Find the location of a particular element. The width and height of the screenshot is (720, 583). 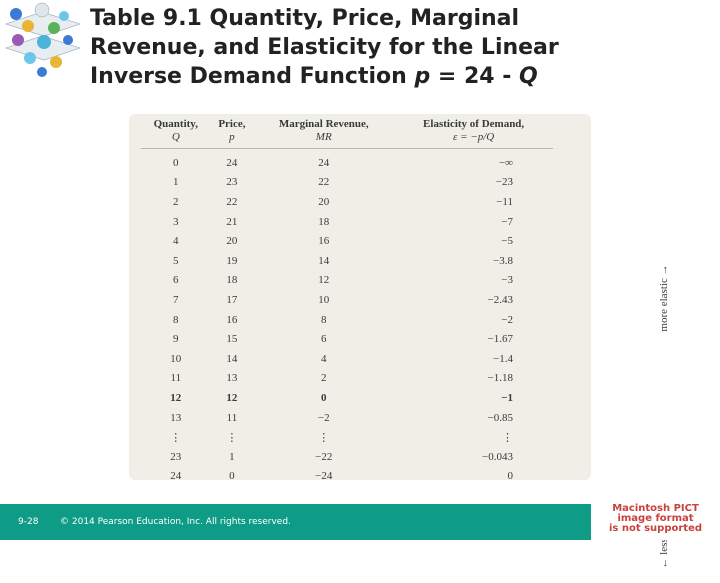

cell-price: 16 is located at coordinates (232, 319).